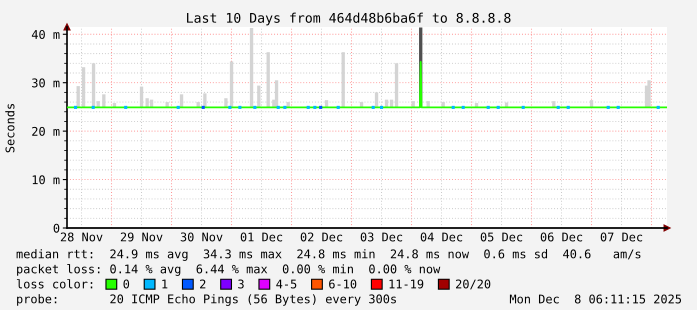  Describe the element at coordinates (286, 284) in the screenshot. I see `legend-label: 4-5` at that location.